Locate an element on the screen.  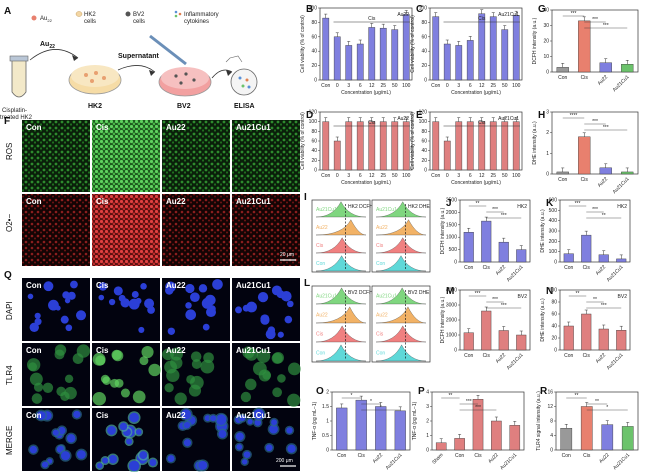
panel-letter-b: B is located at coordinates (309, 9).